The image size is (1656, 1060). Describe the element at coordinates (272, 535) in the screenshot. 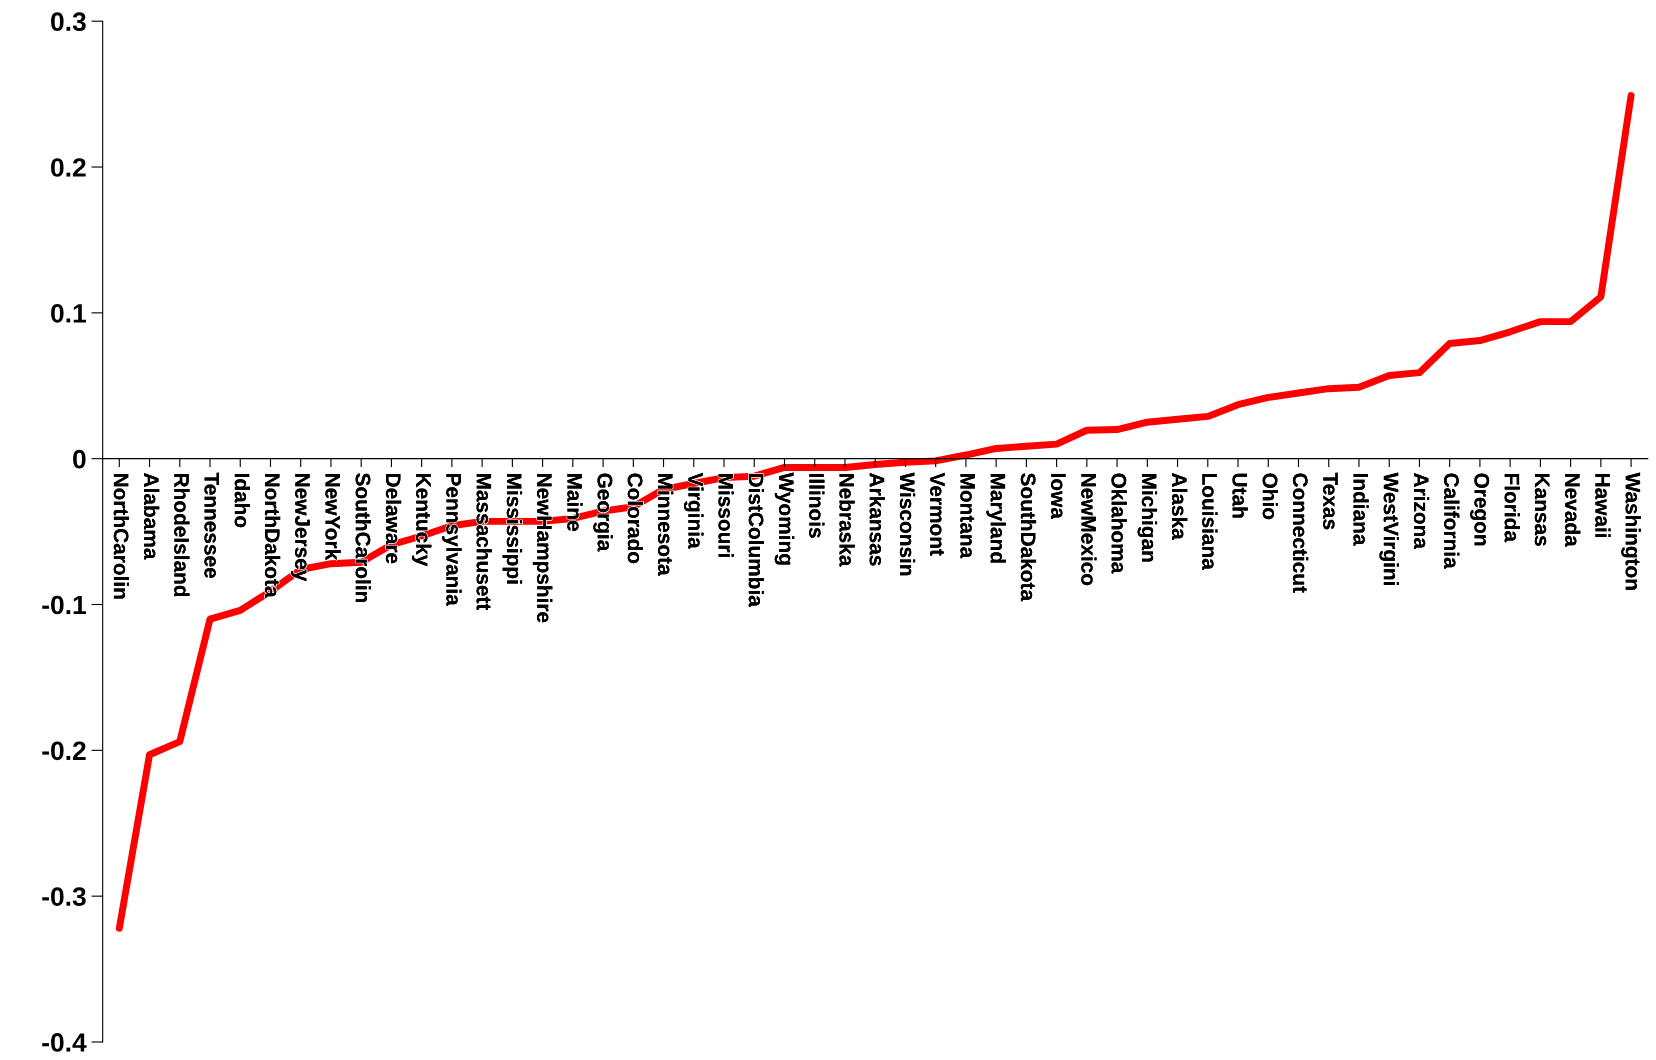

I see `x-tick-label: NorthDakota` at that location.